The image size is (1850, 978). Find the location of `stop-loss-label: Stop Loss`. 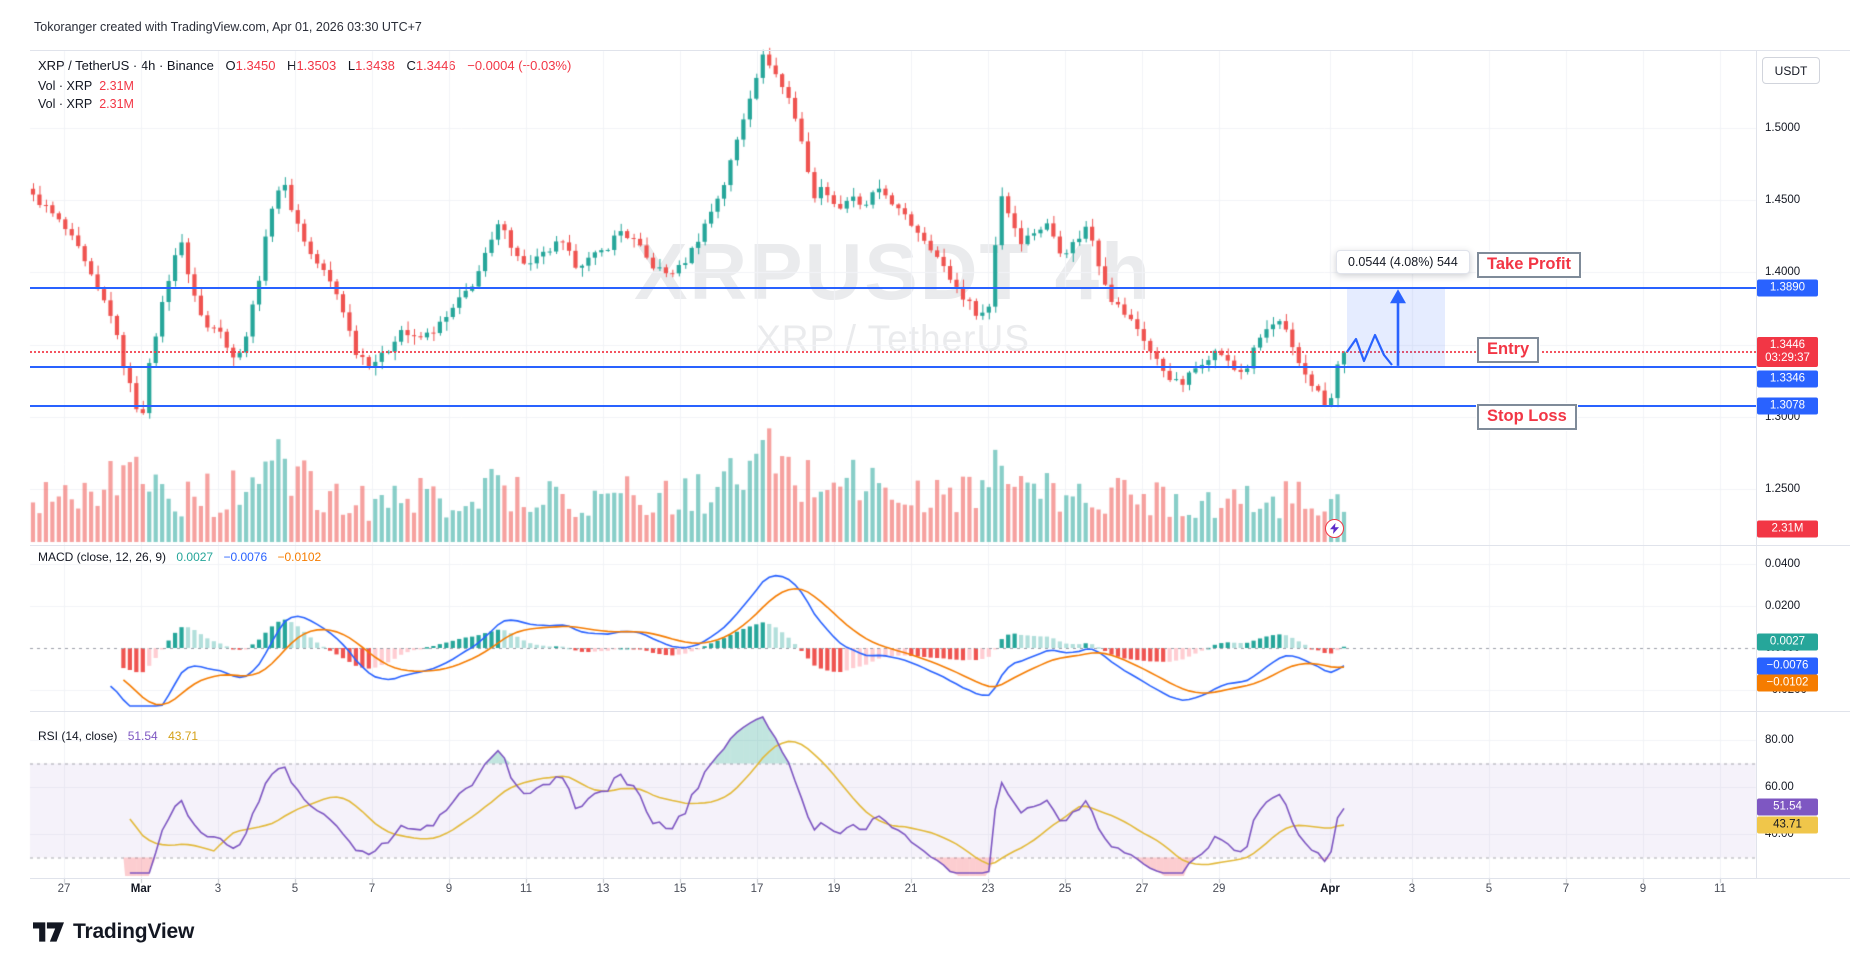

stop-loss-label: Stop Loss is located at coordinates (1527, 417).